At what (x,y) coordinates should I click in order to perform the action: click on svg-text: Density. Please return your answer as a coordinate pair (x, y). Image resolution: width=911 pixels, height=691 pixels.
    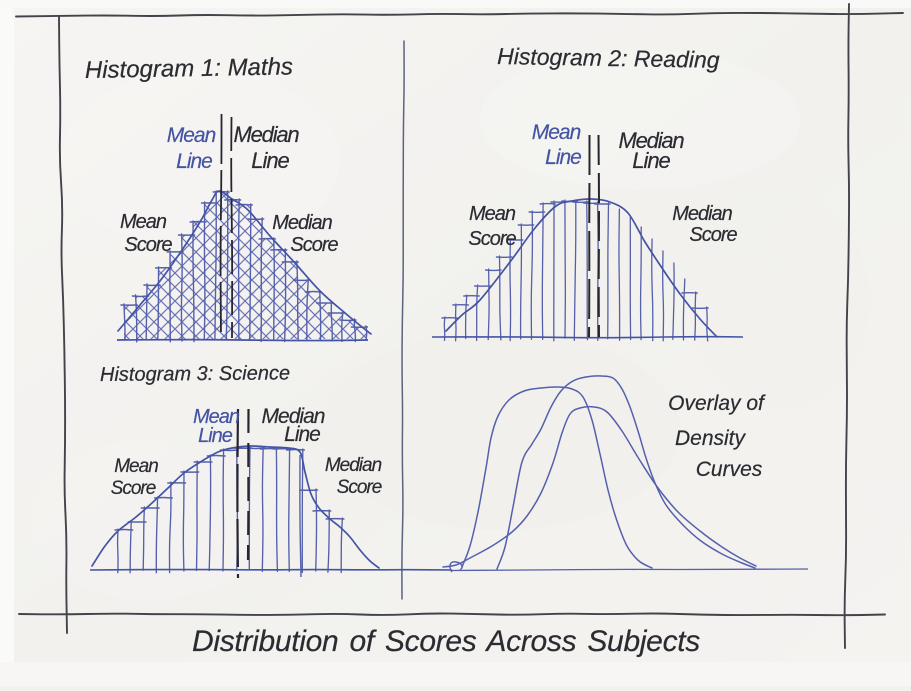
    Looking at the image, I should click on (711, 438).